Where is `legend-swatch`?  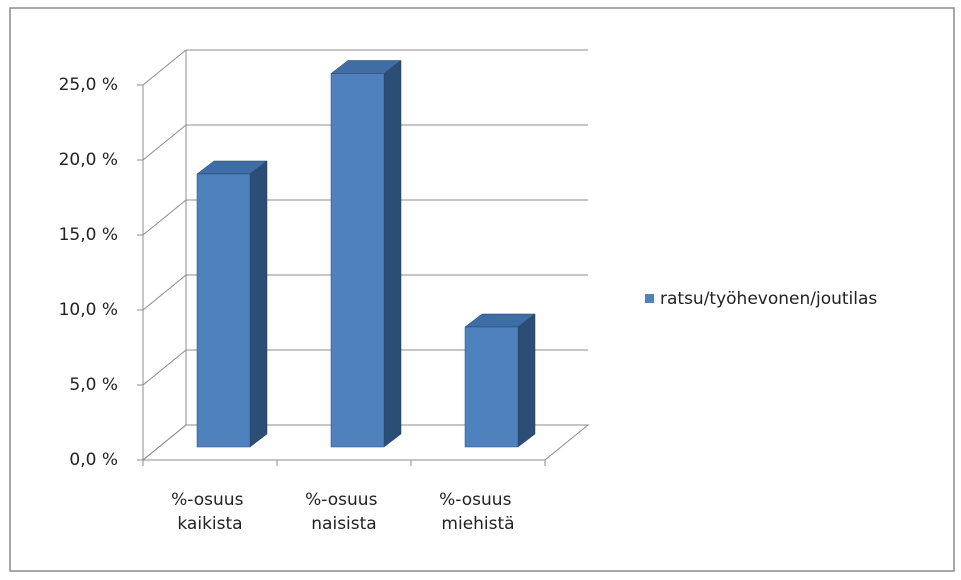
legend-swatch is located at coordinates (649, 298).